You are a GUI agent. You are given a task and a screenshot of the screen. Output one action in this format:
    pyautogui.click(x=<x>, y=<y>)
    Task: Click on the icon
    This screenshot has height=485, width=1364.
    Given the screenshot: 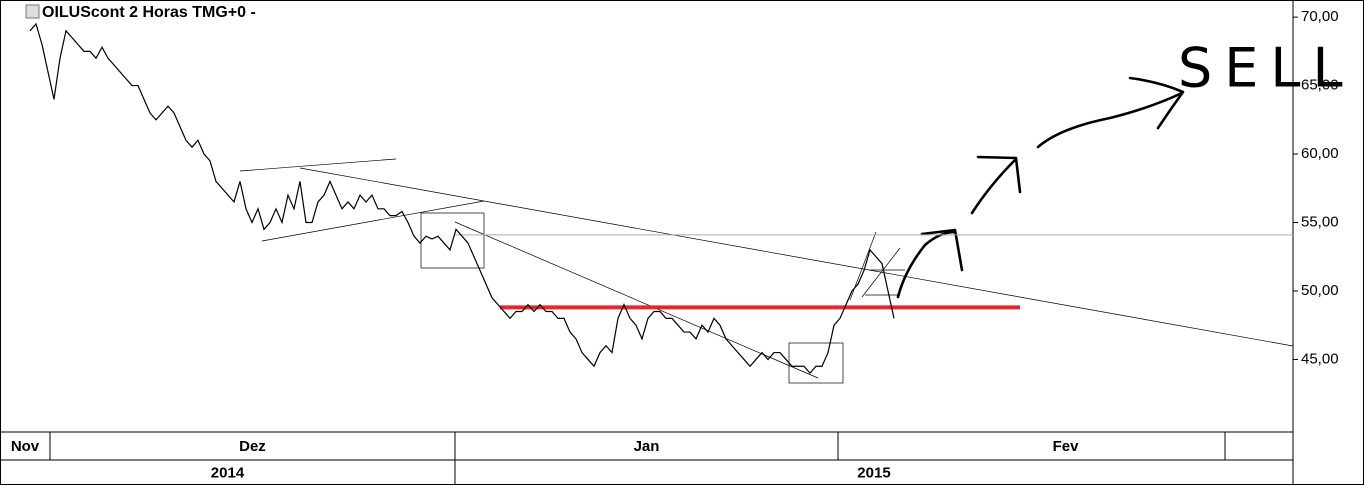 What is the action you would take?
    pyautogui.click(x=32, y=11)
    